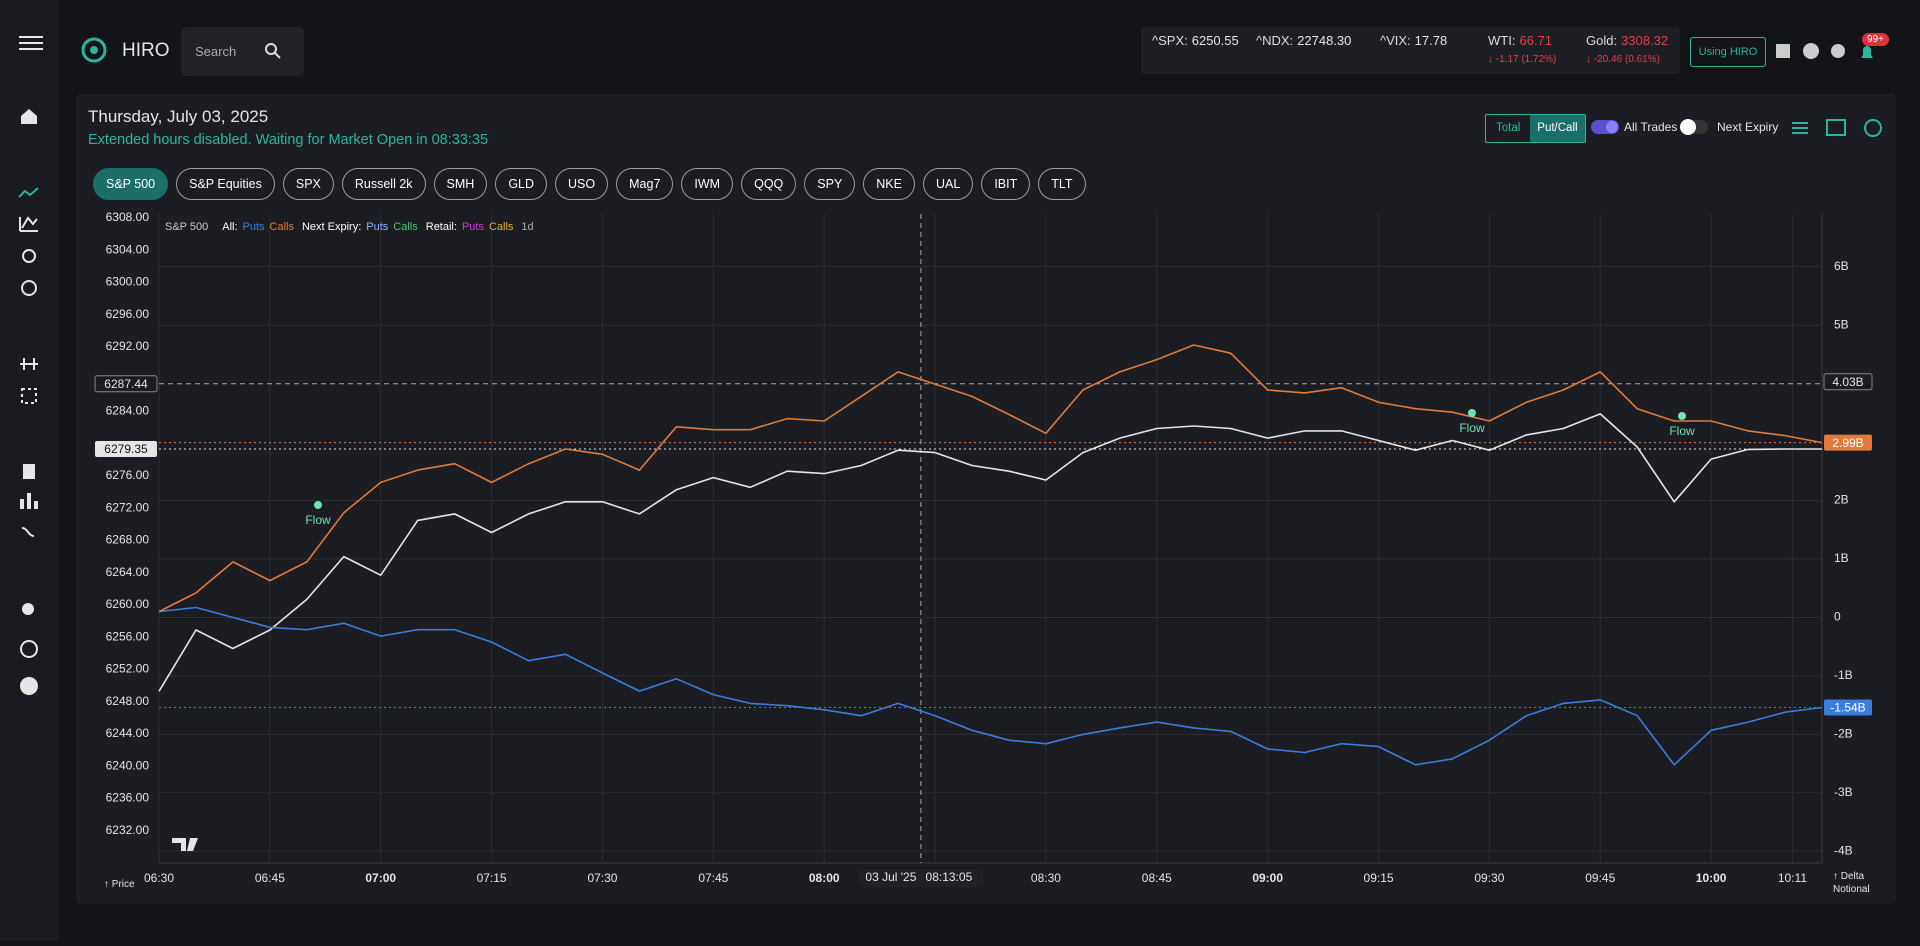 Image resolution: width=1920 pixels, height=946 pixels. What do you see at coordinates (1873, 128) in the screenshot?
I see `info-icon` at bounding box center [1873, 128].